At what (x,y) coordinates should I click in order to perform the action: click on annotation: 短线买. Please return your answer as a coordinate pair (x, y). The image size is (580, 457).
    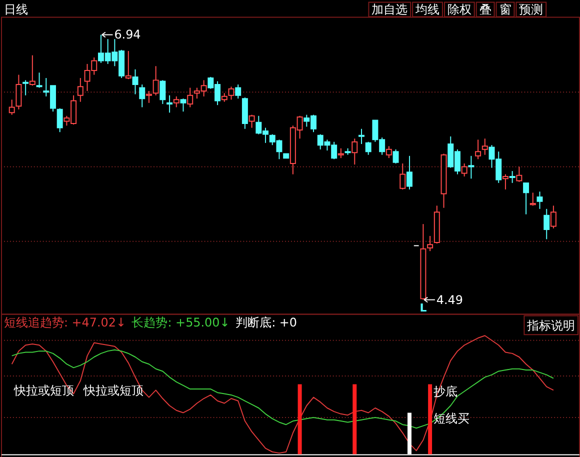
    Looking at the image, I should click on (452, 418).